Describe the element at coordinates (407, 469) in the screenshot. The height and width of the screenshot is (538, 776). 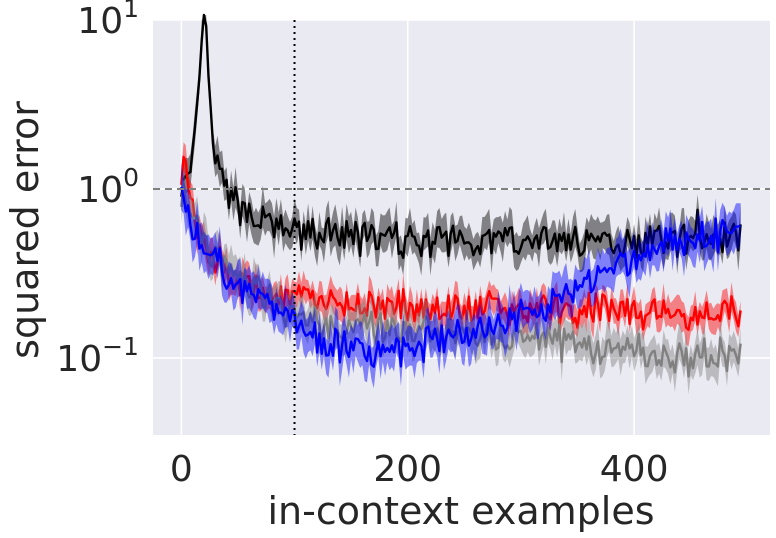
I see `x-tick-label: 200` at that location.